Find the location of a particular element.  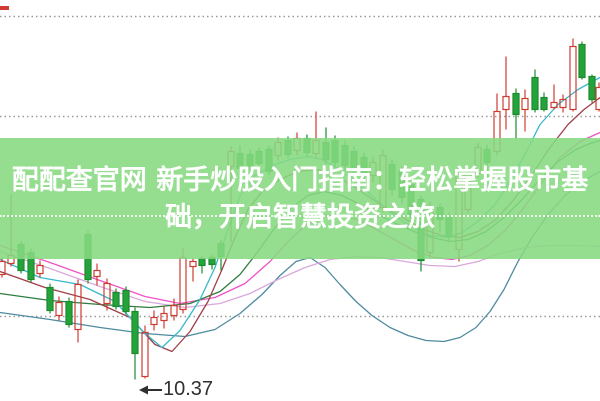

low-price-arrow is located at coordinates (150, 390).